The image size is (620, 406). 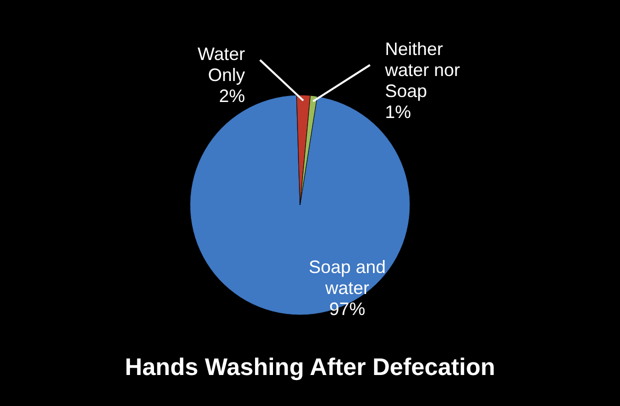 What do you see at coordinates (310, 367) in the screenshot?
I see `text: Hands Washing After Defecation` at bounding box center [310, 367].